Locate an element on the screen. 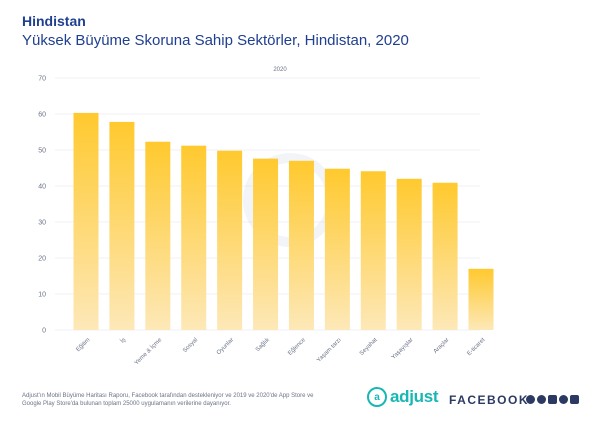  x-tick-label: E-ticaret is located at coordinates (476, 347).